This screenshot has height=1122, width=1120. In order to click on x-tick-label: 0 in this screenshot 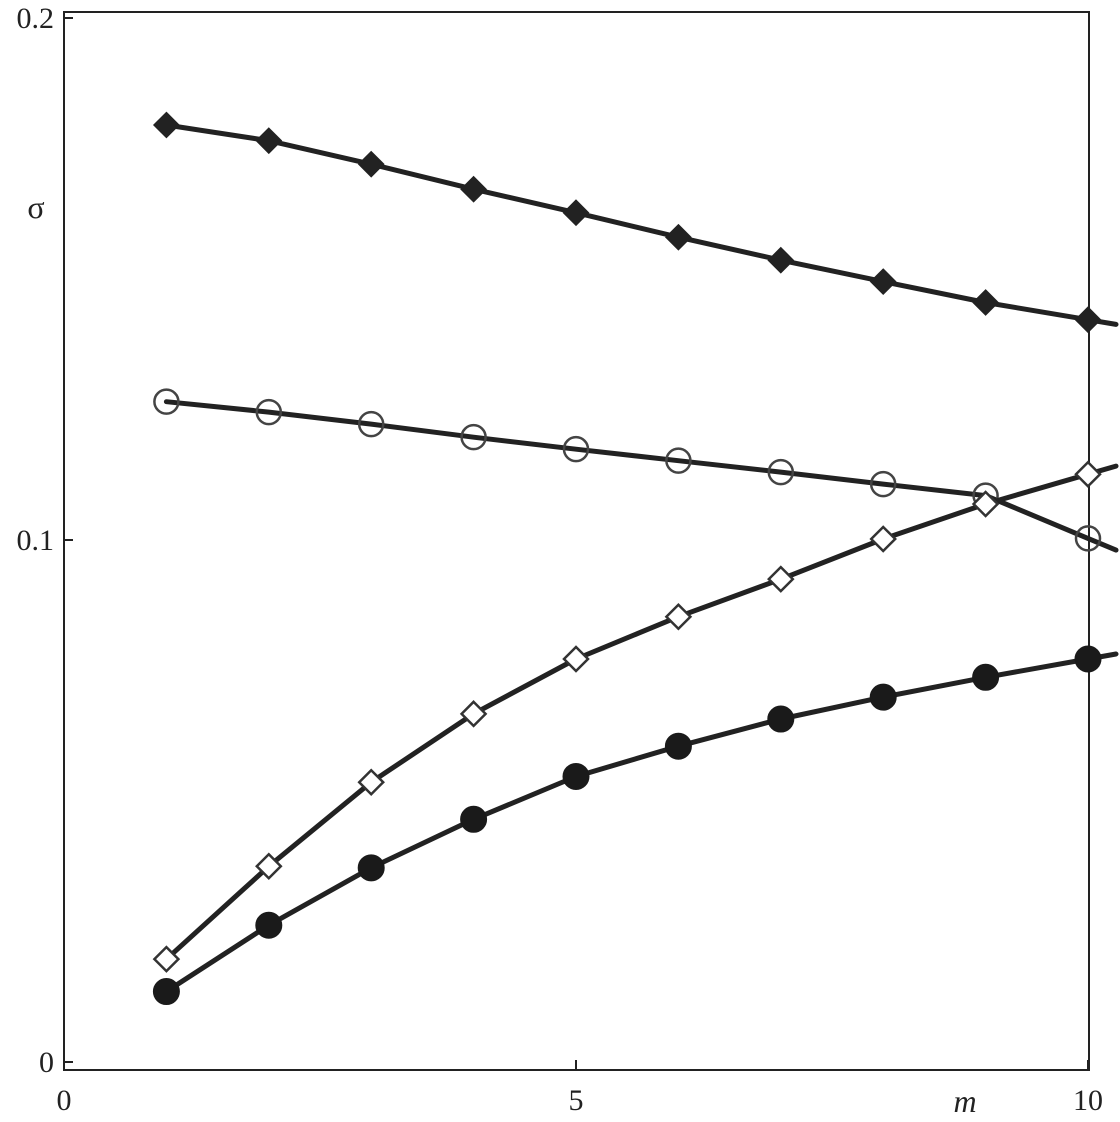, I will do `click(64, 1100)`.